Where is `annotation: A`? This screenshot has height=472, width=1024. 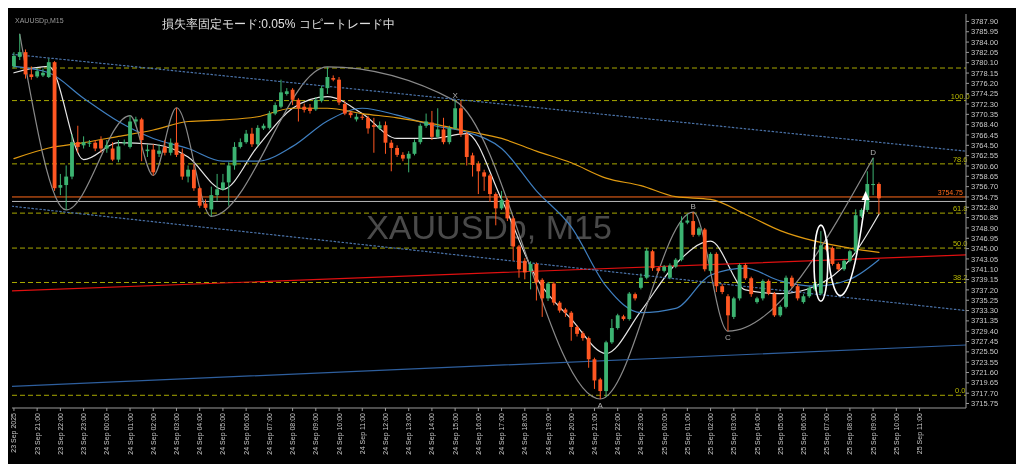 annotation: A is located at coordinates (600, 405).